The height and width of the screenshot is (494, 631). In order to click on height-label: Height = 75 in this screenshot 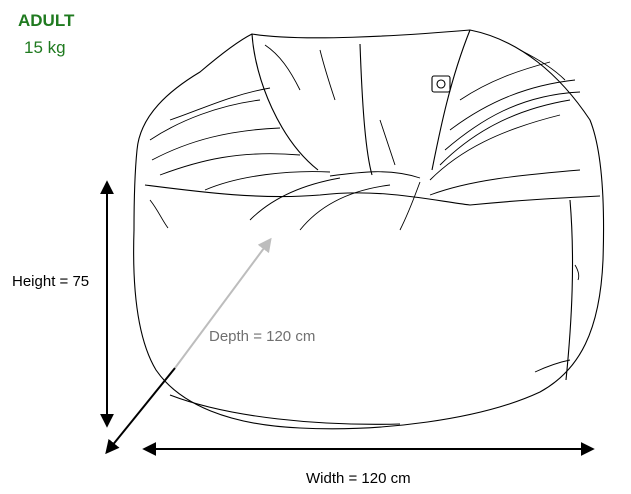, I will do `click(51, 281)`.